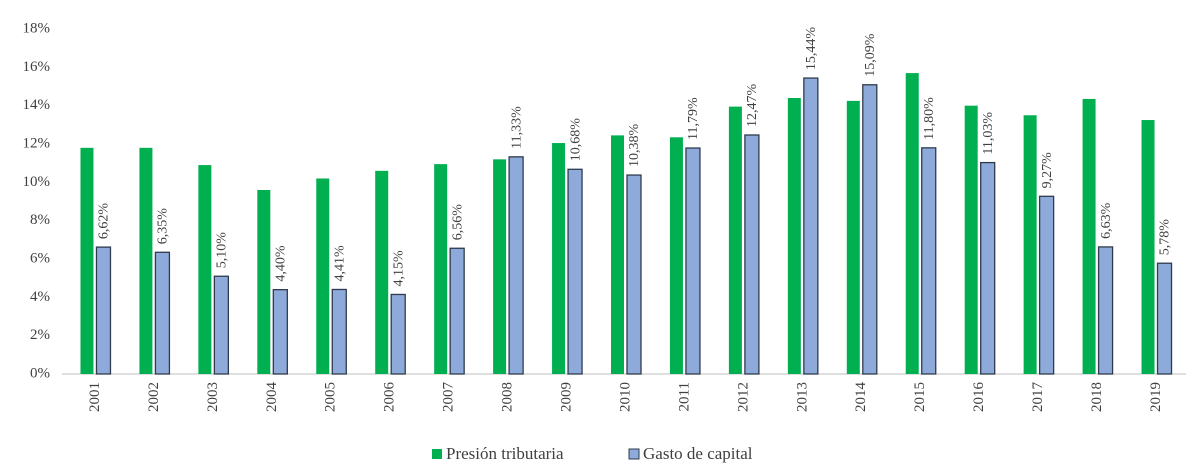 This screenshot has width=1188, height=466. What do you see at coordinates (104, 221) in the screenshot?
I see `value-label: 6,62%` at bounding box center [104, 221].